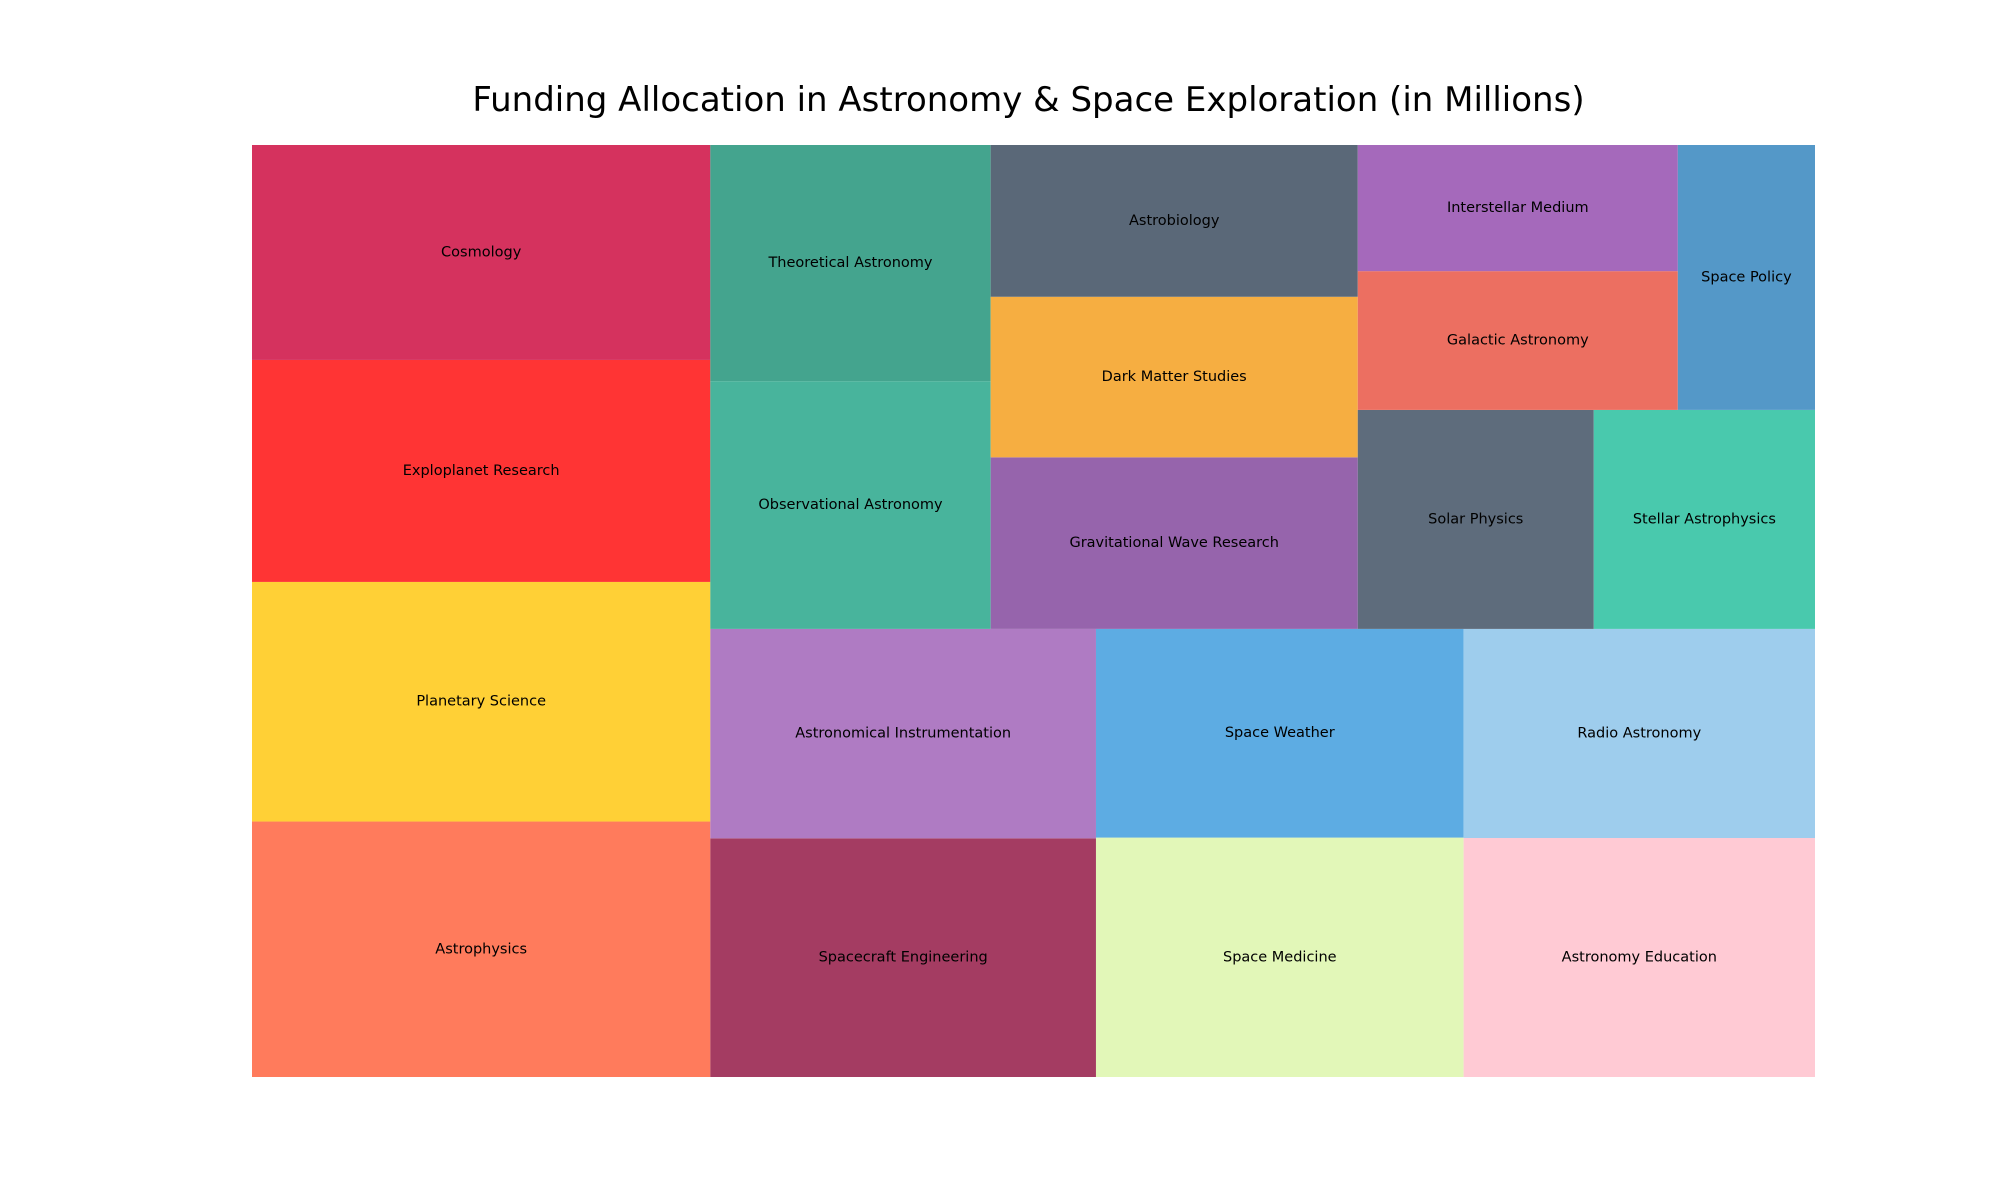  I want to click on treemap-label-dark-matter-studies: Dark Matter Studies, so click(1174, 377).